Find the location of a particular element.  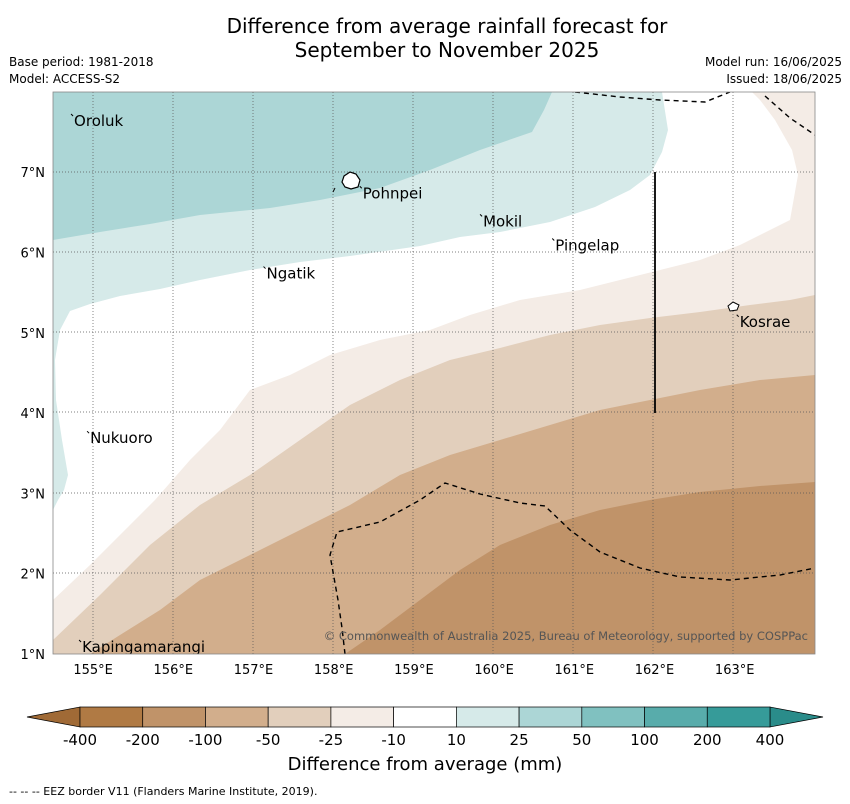

place-label: Nukuoro is located at coordinates (121, 438).